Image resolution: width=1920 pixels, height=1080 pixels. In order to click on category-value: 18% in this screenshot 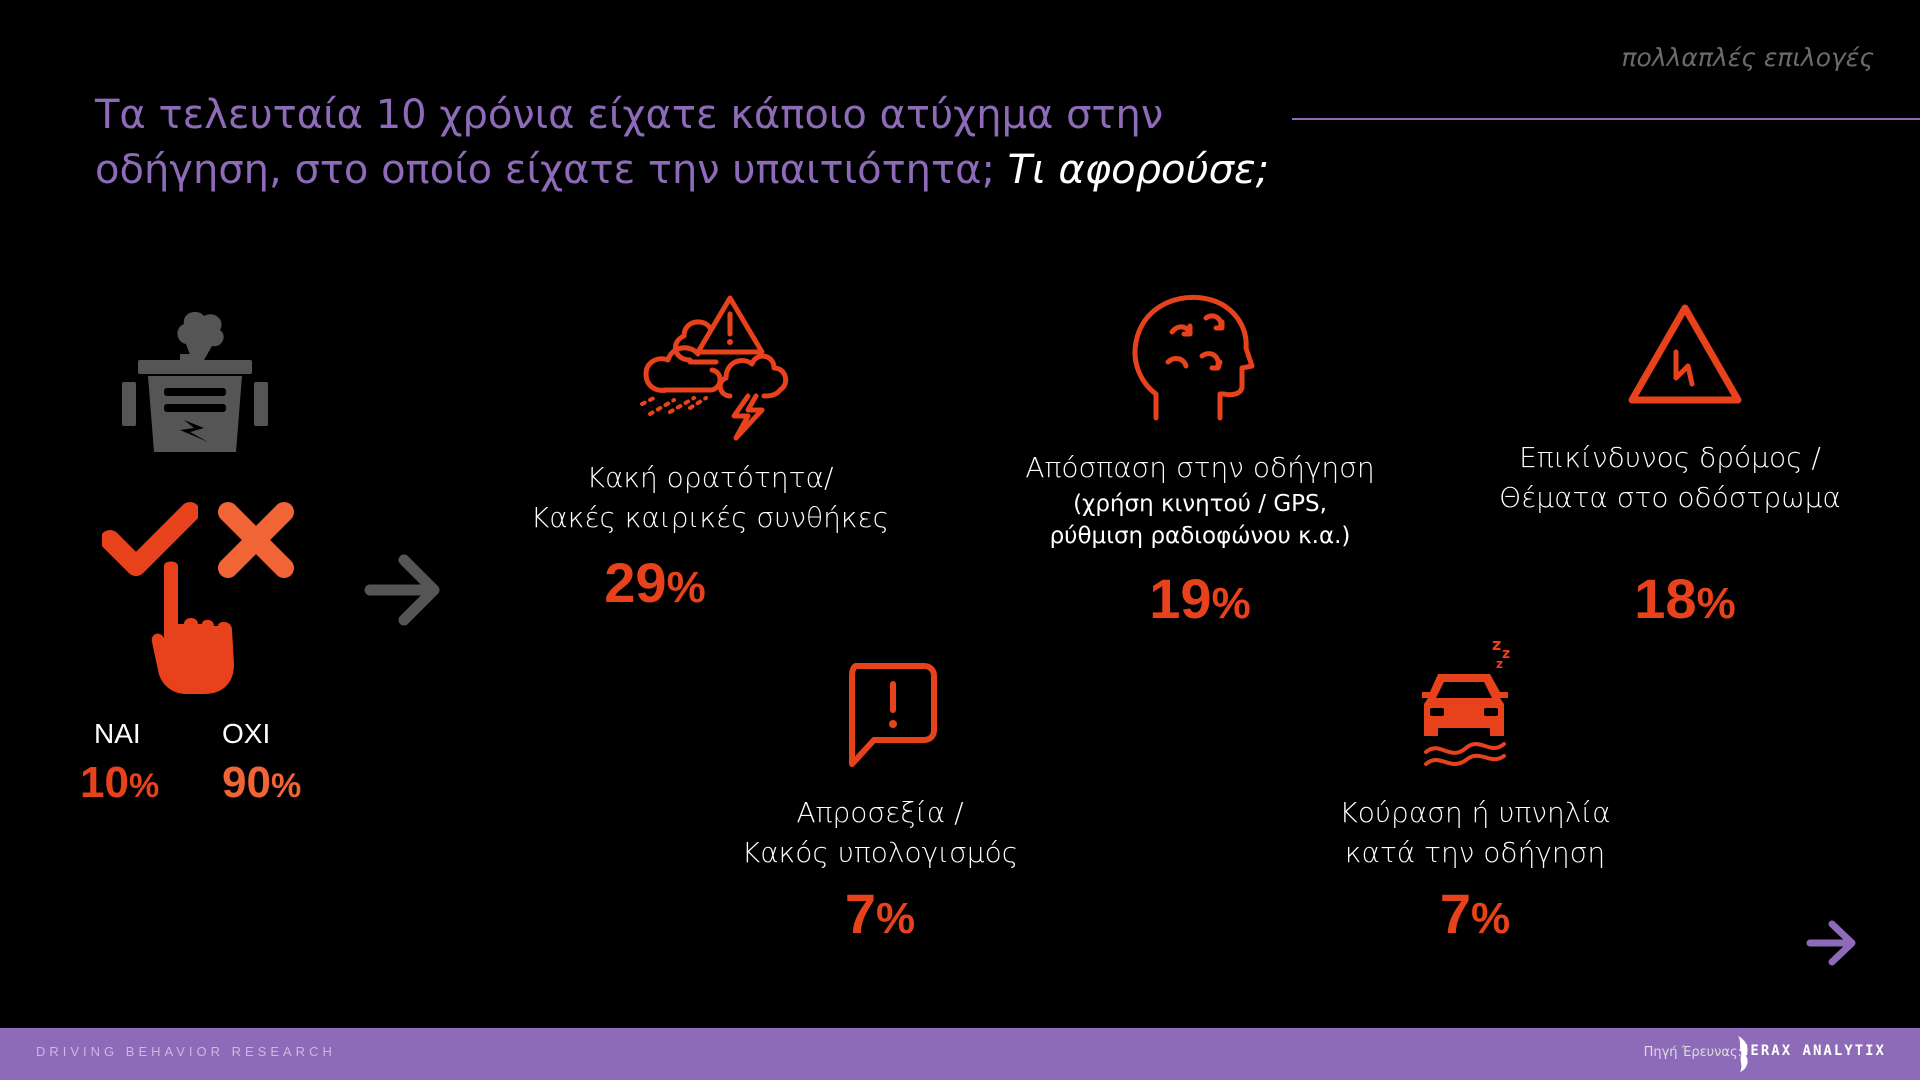, I will do `click(1685, 598)`.